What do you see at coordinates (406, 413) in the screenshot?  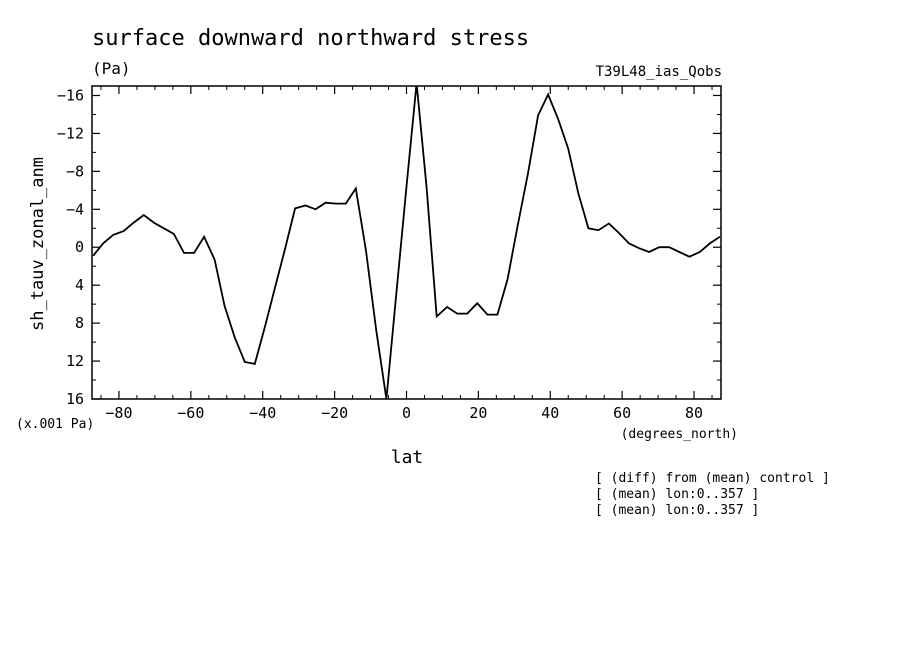 I see `x-tick-label: 0` at bounding box center [406, 413].